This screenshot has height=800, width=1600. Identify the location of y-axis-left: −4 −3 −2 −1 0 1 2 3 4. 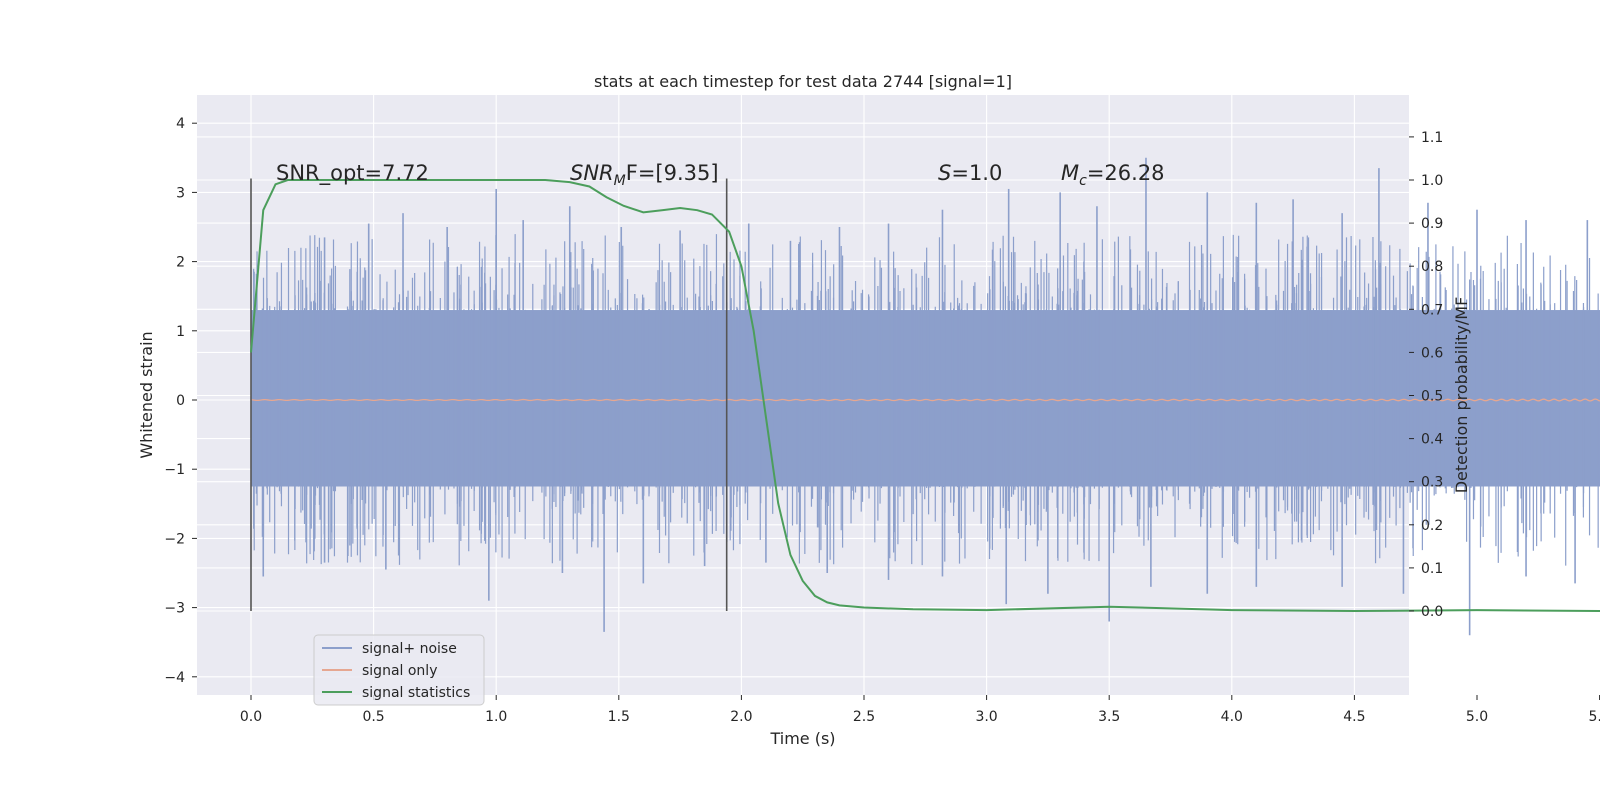
(180, 401).